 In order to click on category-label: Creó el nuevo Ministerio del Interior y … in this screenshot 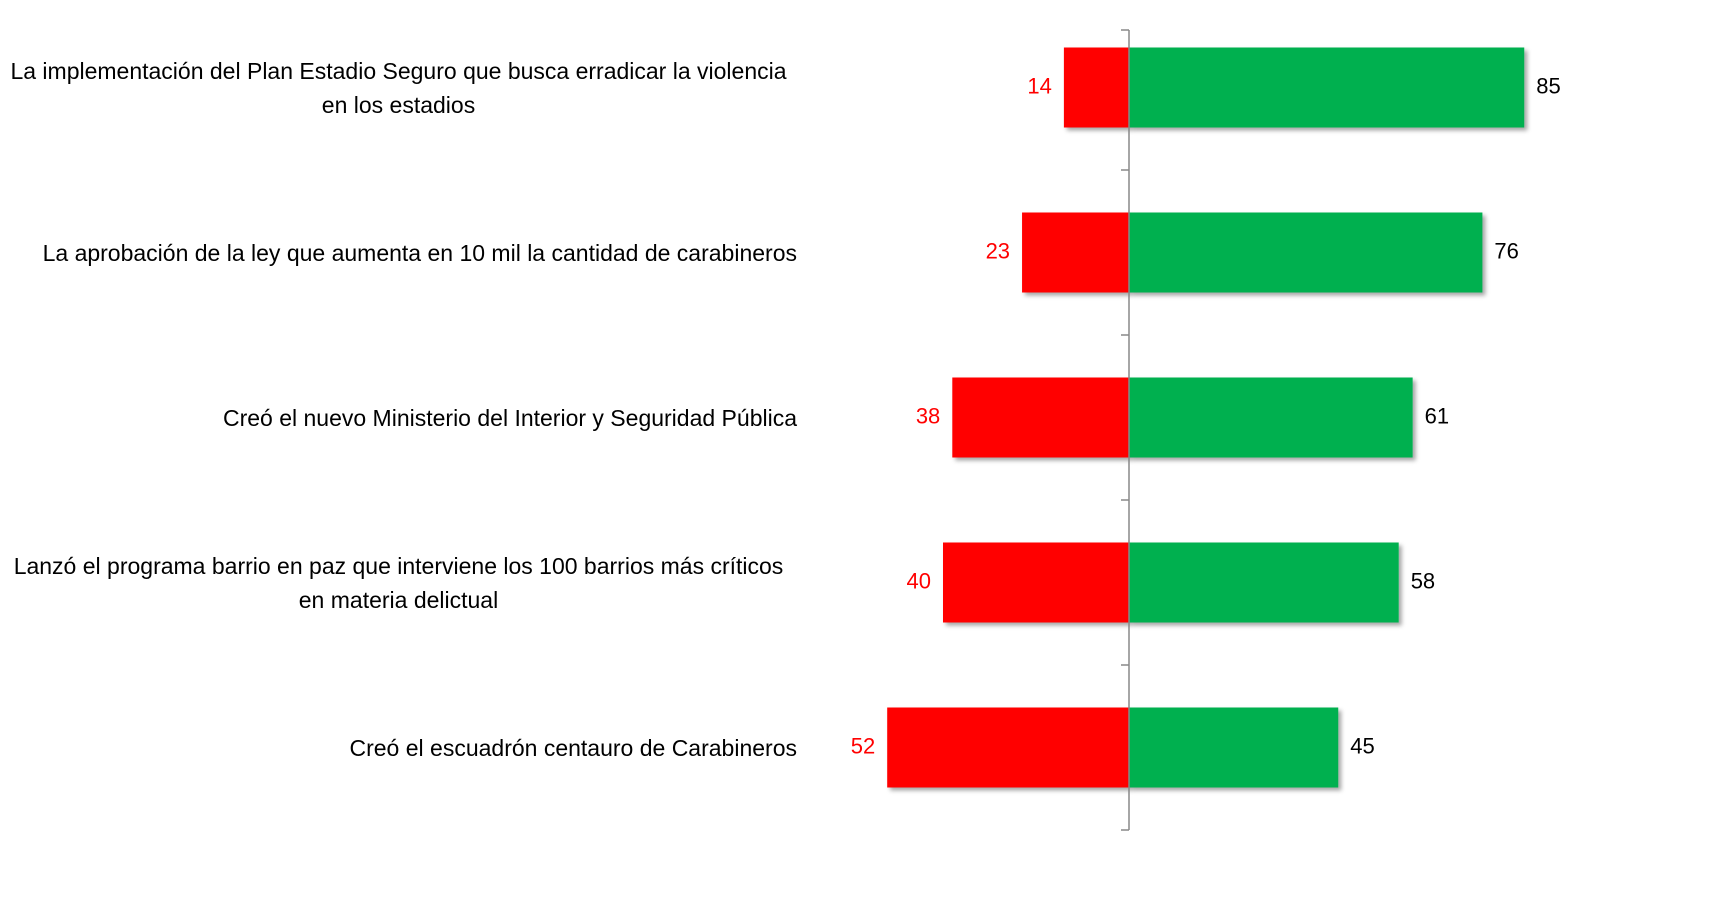, I will do `click(509, 417)`.